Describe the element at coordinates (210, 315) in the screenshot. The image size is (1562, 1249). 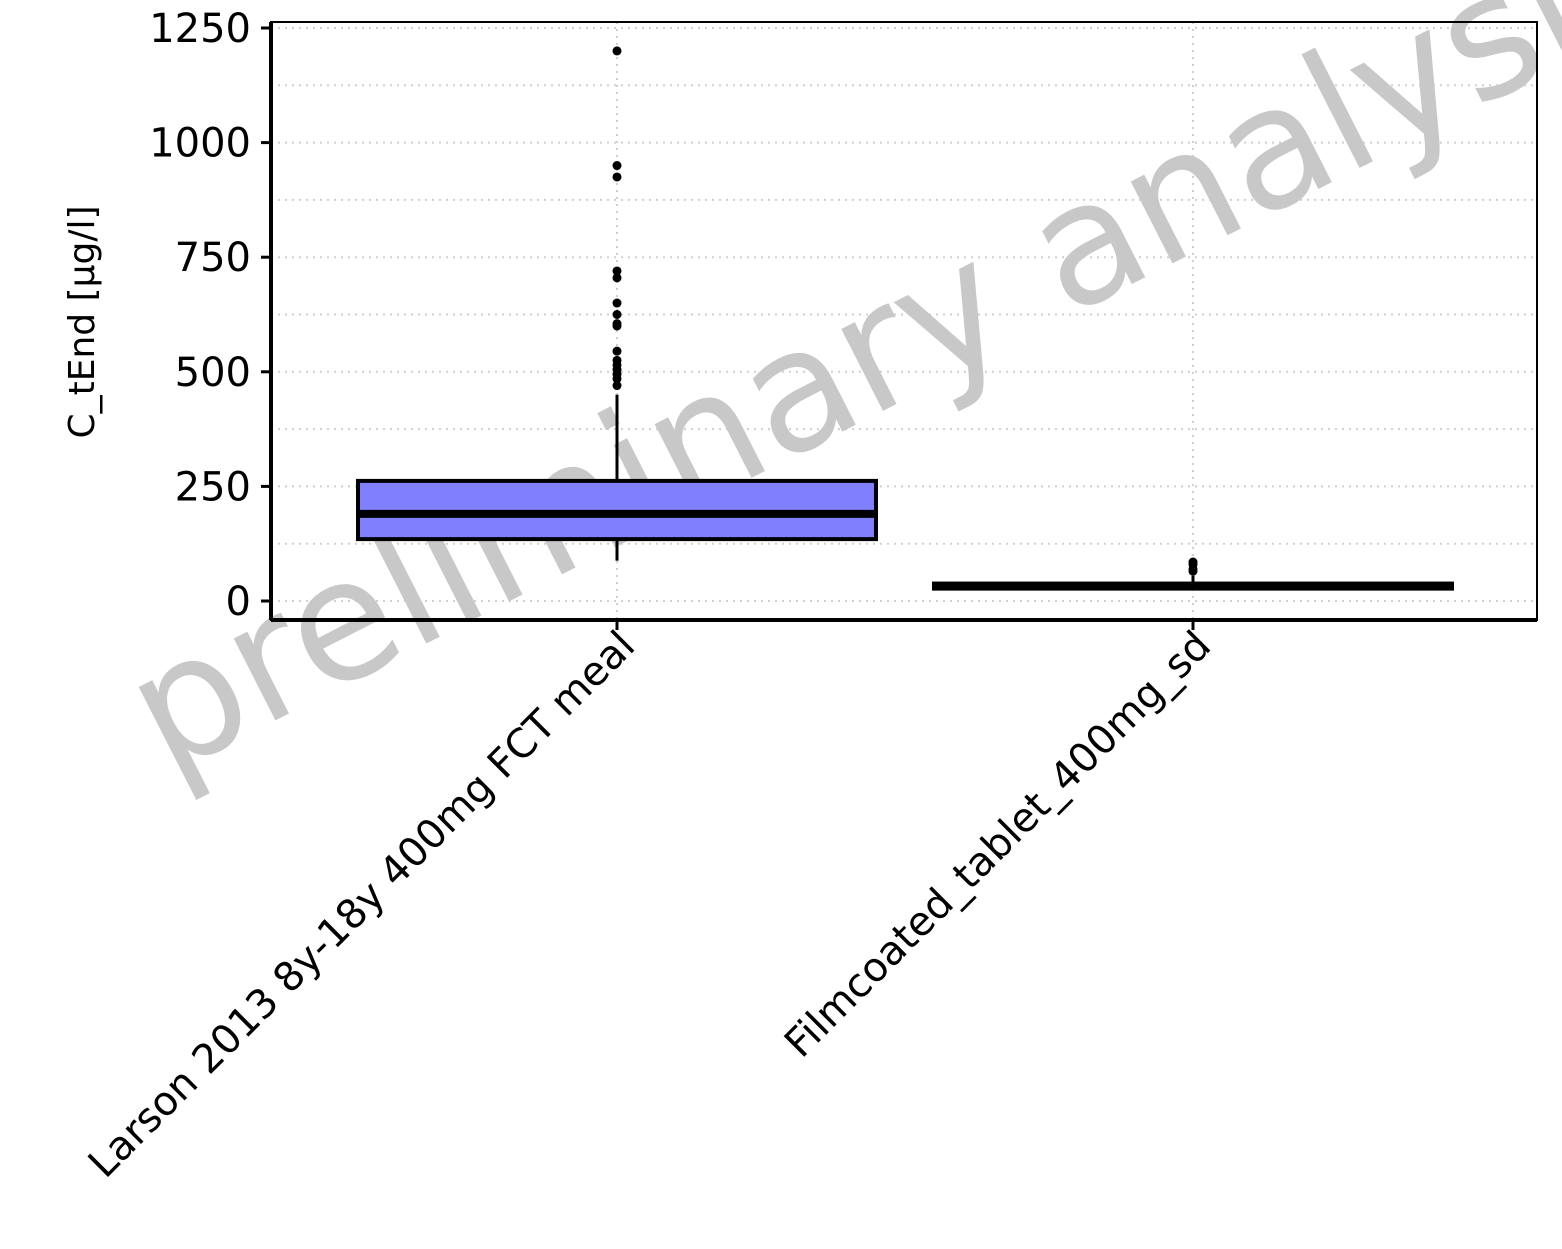
I see `y-ticks: 0 250 500 750 1000 1250` at that location.